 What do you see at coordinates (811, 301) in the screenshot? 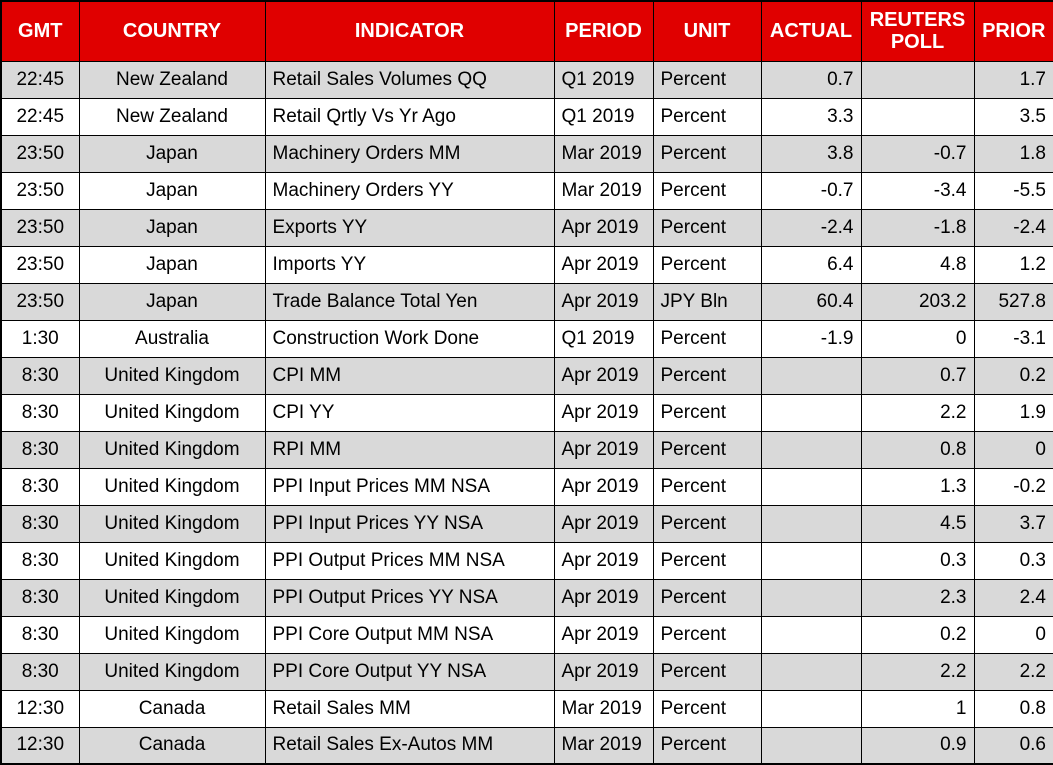
I see `cell-actual: 60.4` at bounding box center [811, 301].